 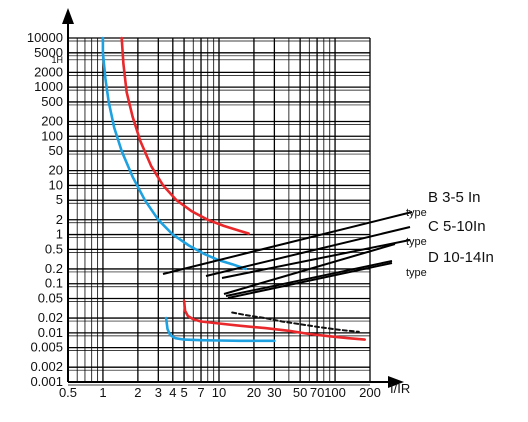 I want to click on annotation-d-sublabel: type, so click(x=416, y=273).